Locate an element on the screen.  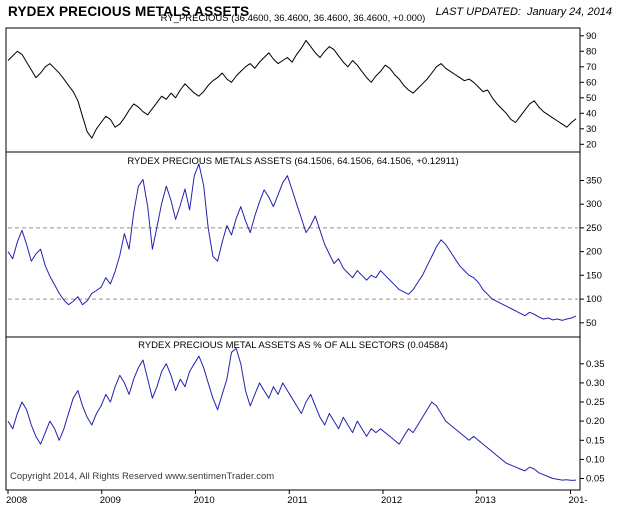
y-tick-label: 350 is located at coordinates (594, 181).